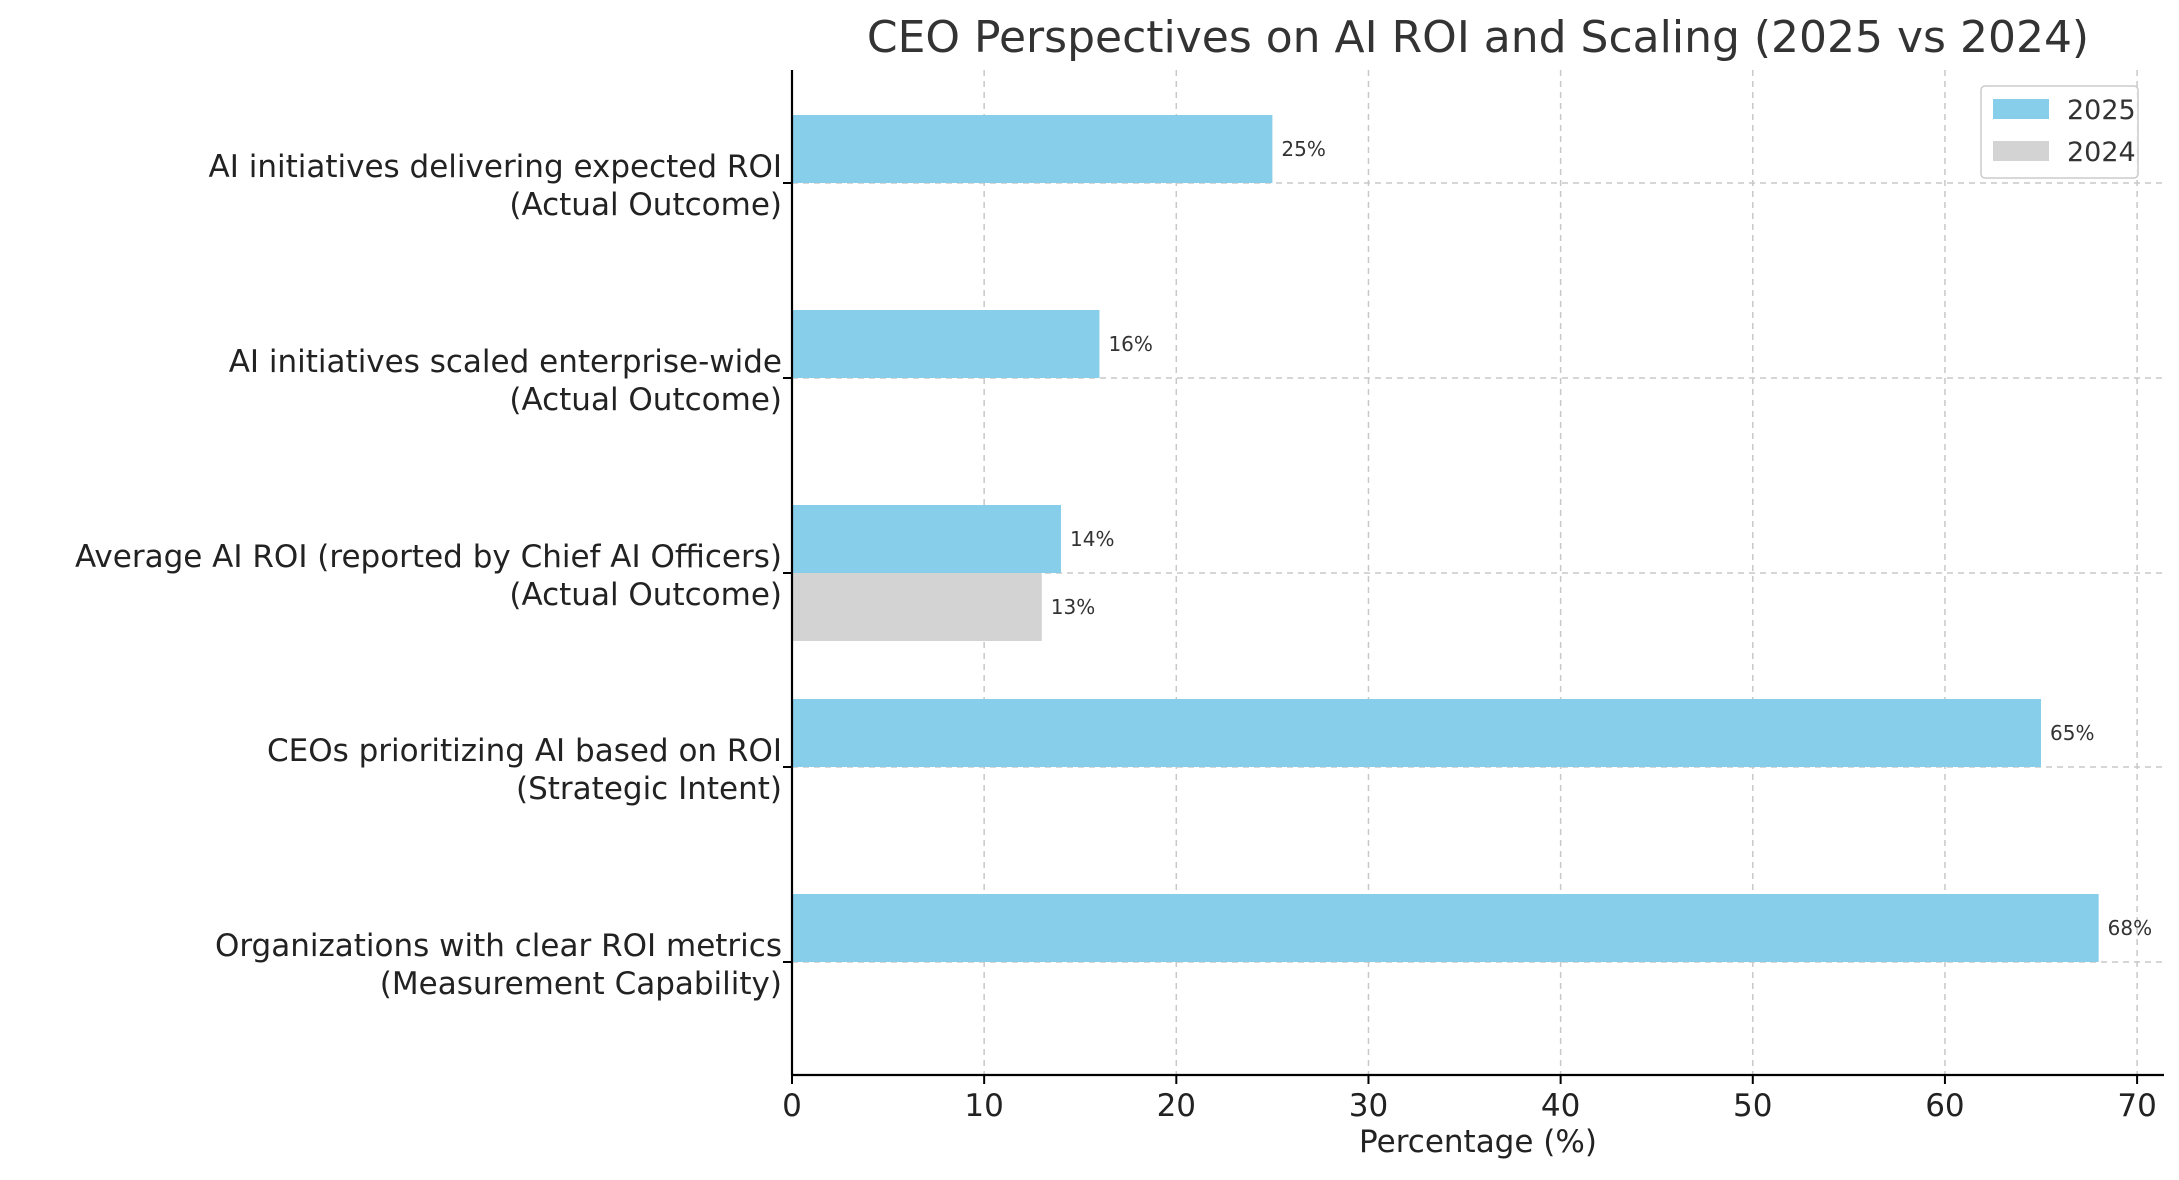 This screenshot has width=2179, height=1180. Describe the element at coordinates (649, 789) in the screenshot. I see `y-tick-label-line: (Strategic Intent)` at that location.